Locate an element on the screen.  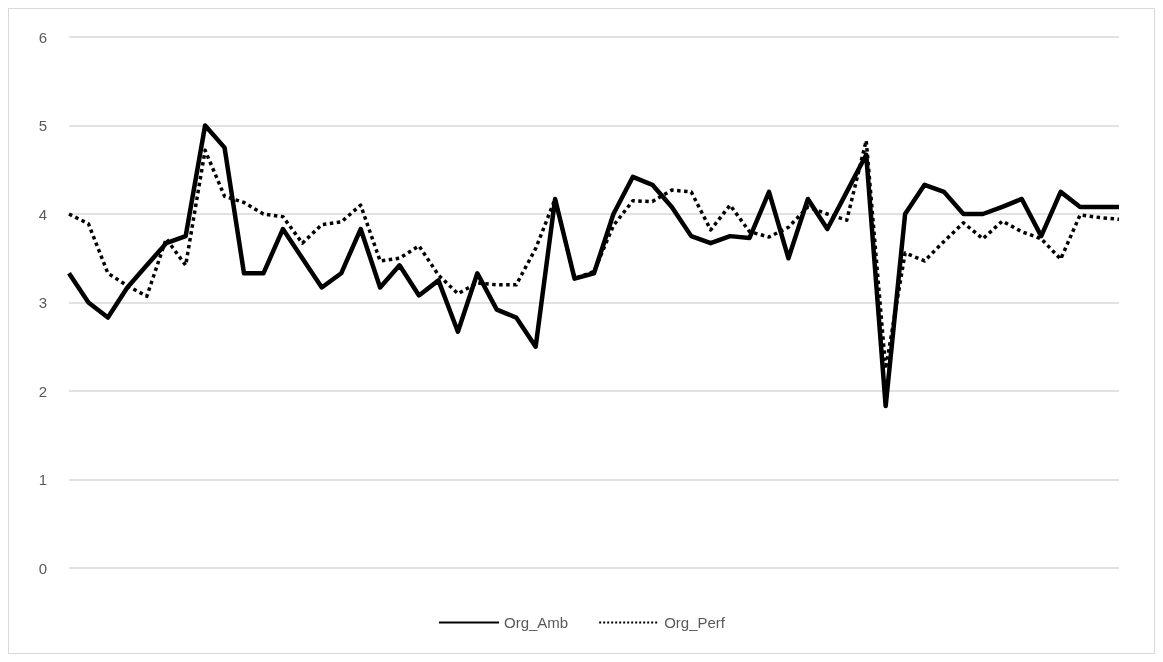
y-tick-label: 3 is located at coordinates (42, 302).